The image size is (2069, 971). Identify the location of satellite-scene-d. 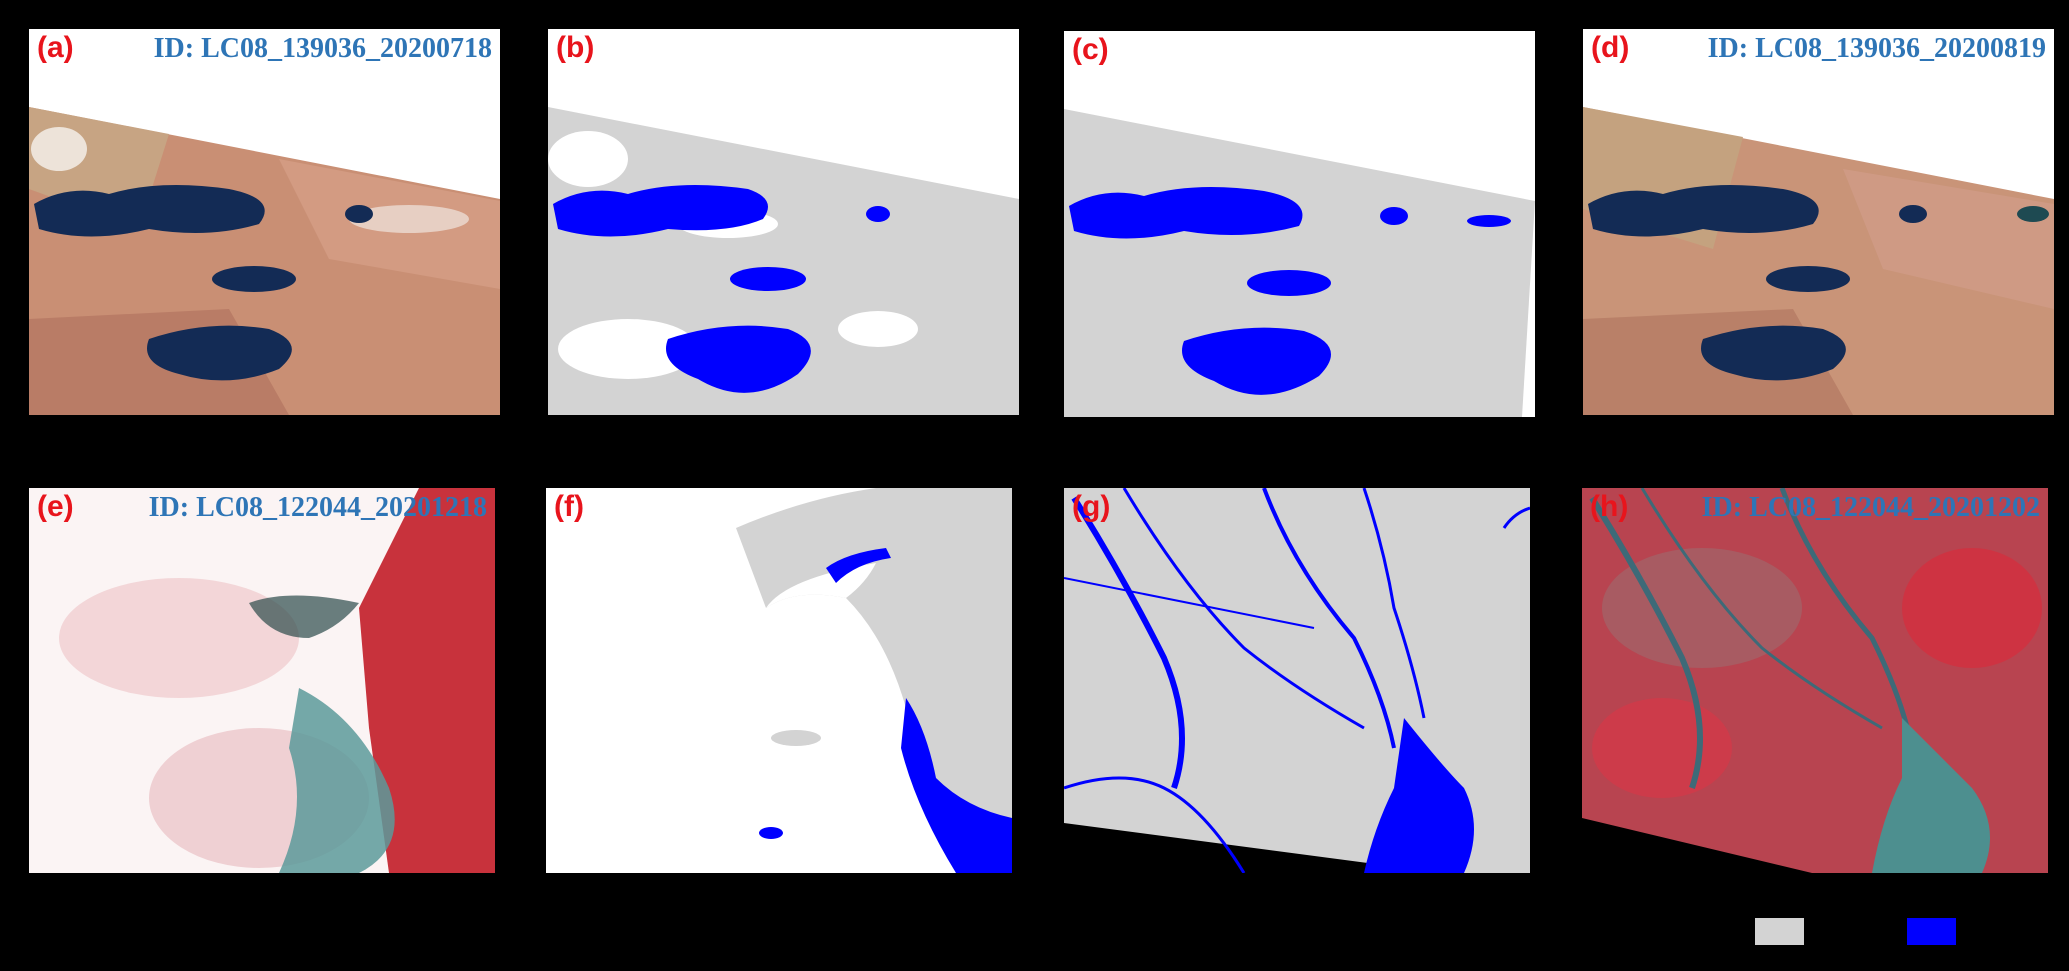
(1818, 261).